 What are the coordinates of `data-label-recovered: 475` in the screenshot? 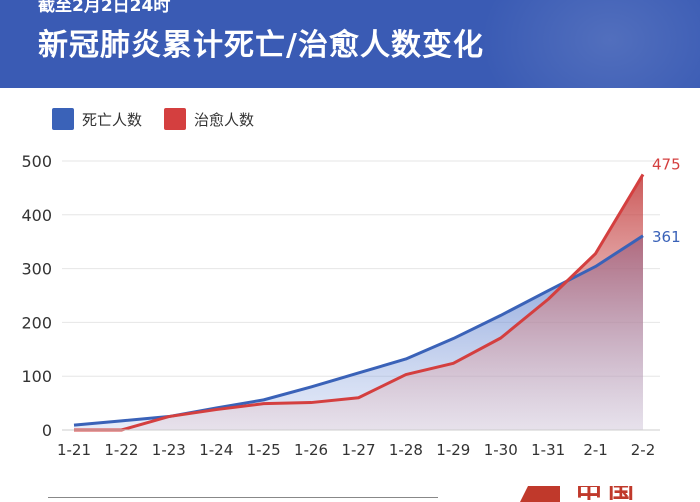 It's located at (666, 164).